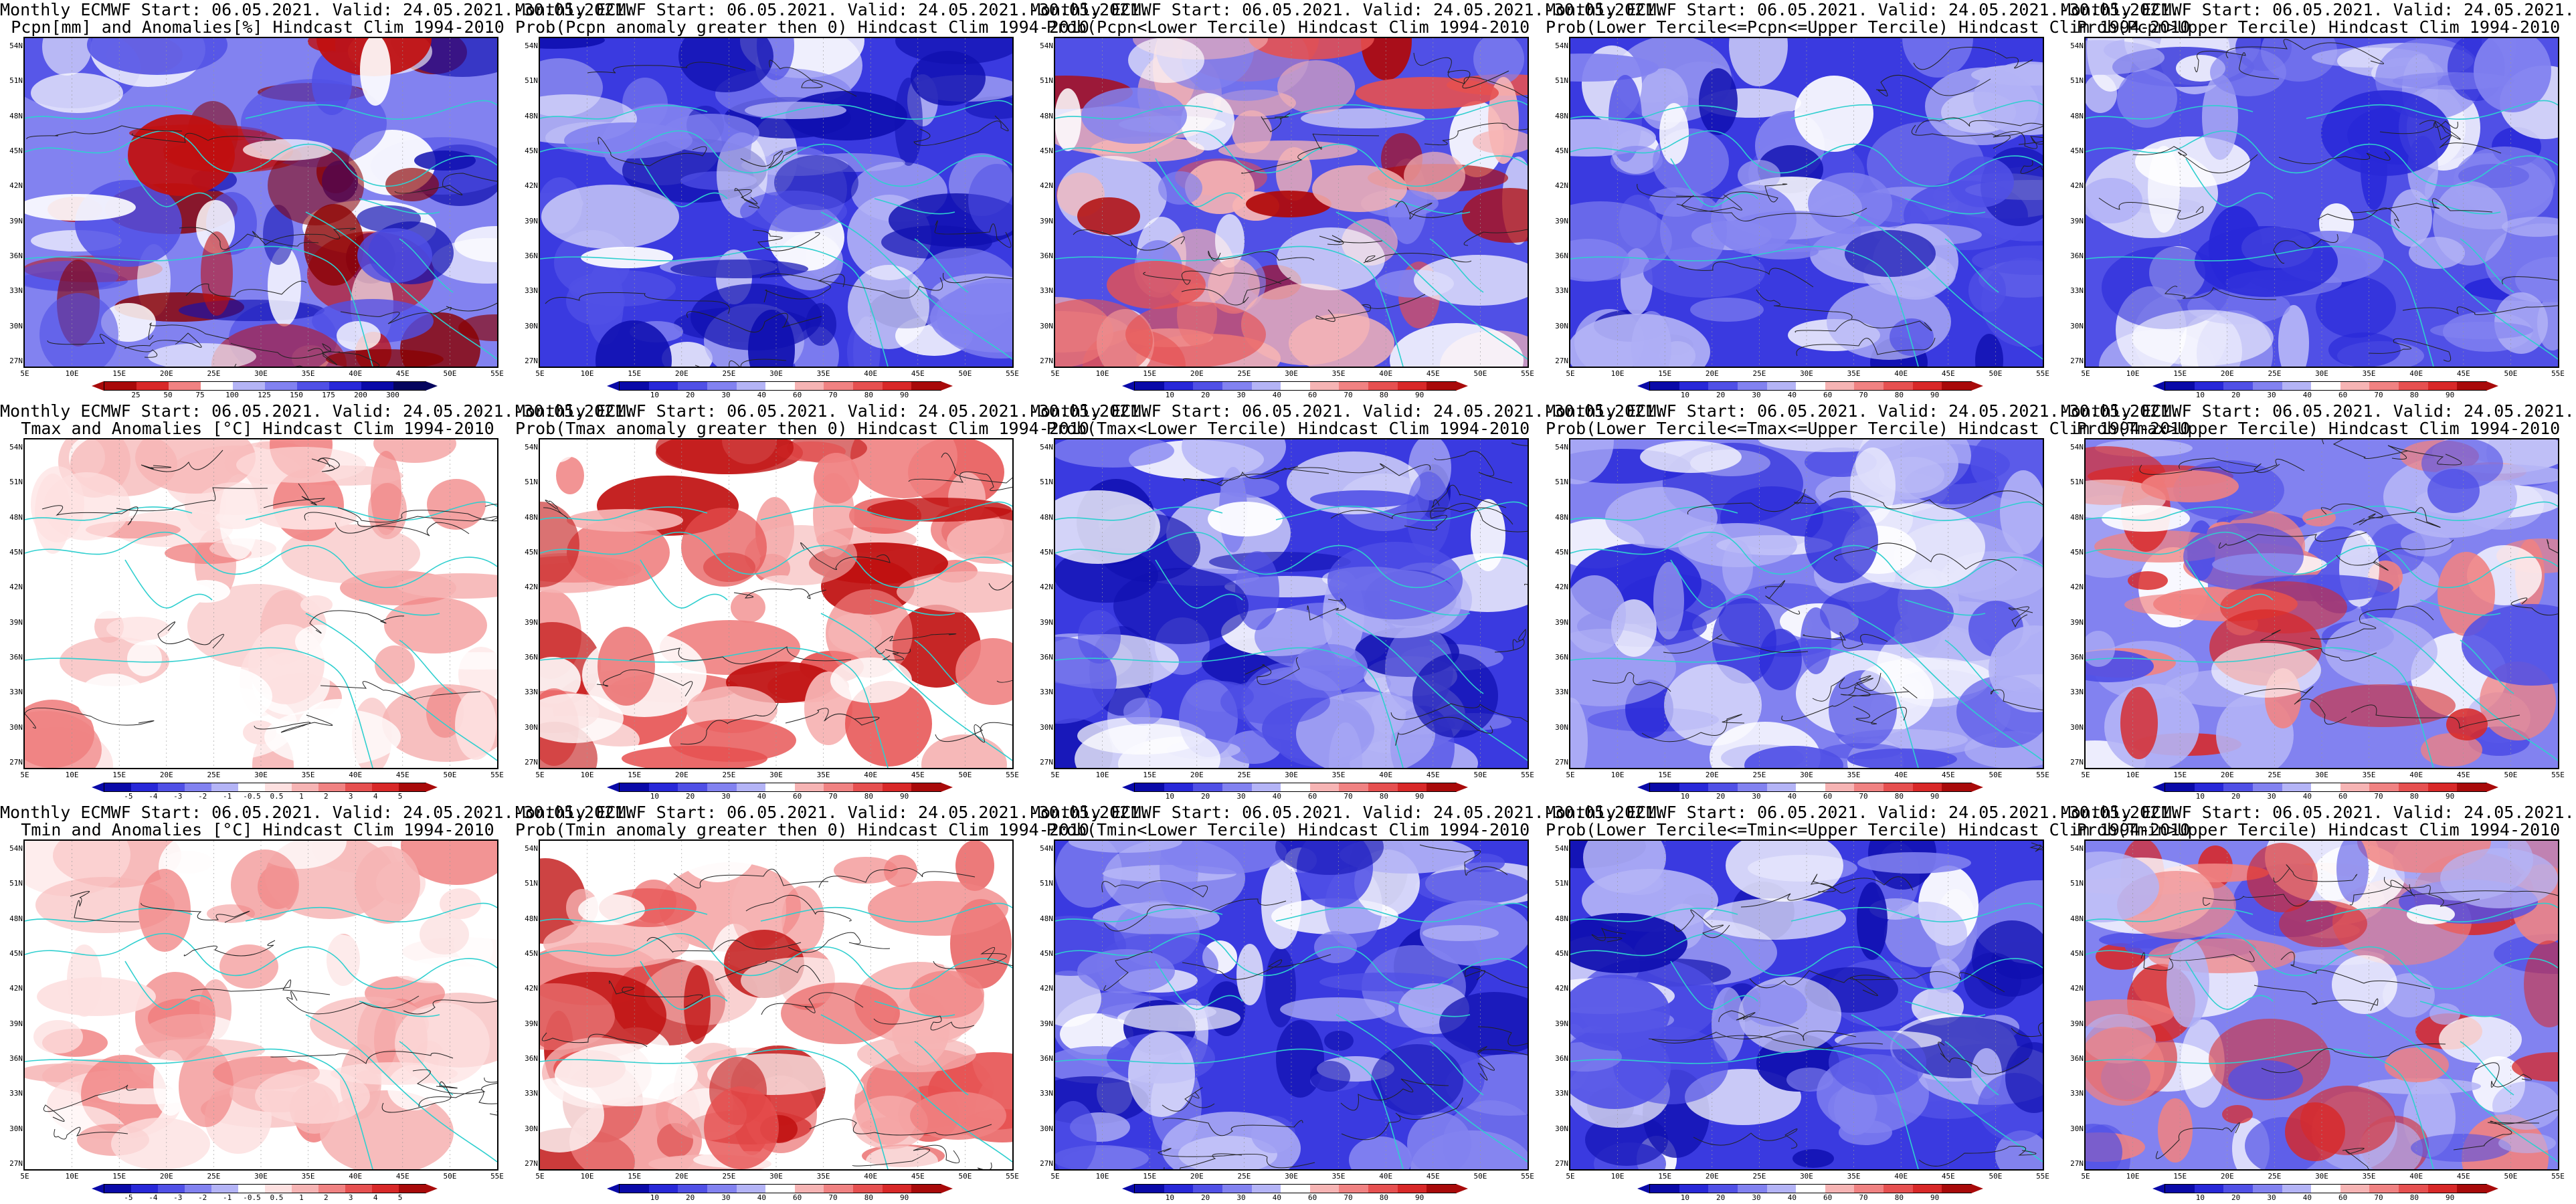 Image resolution: width=2576 pixels, height=1204 pixels. Describe the element at coordinates (1046, 622) in the screenshot. I see `latitude-label: 39N` at that location.